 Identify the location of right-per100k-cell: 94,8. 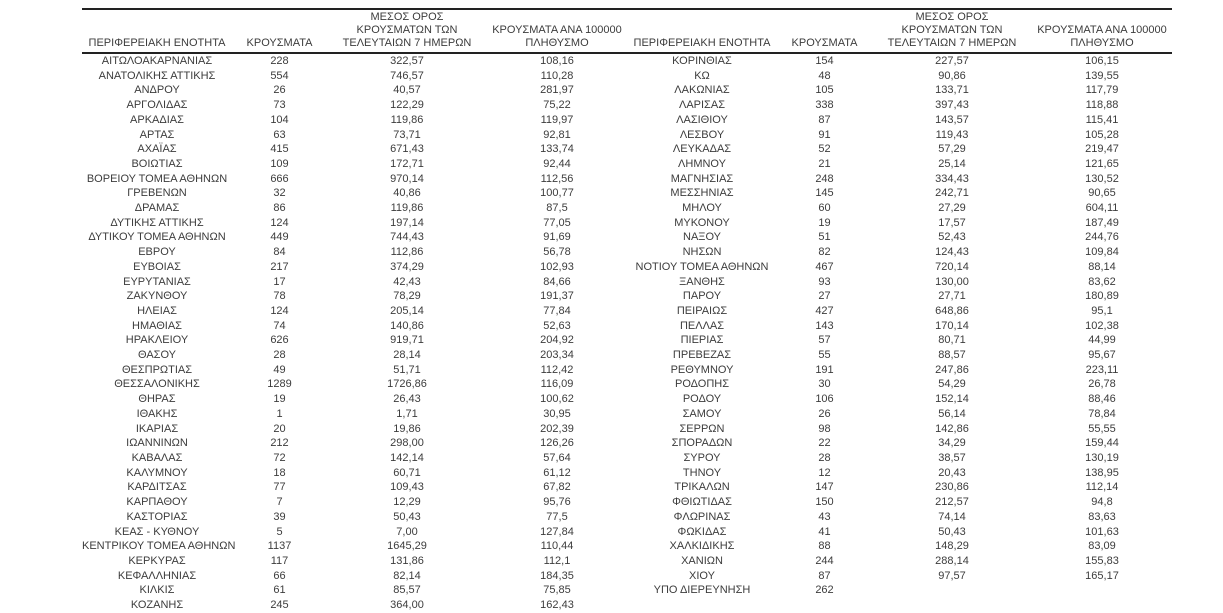
(1102, 502).